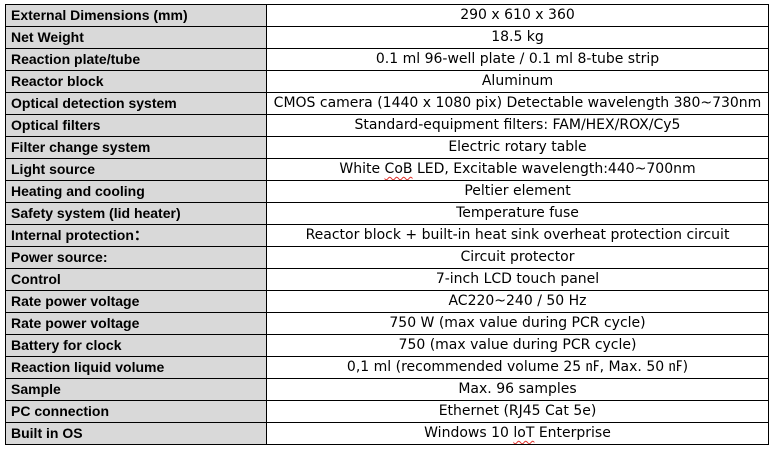  Describe the element at coordinates (517, 15) in the screenshot. I see `row-value: 290 x 610 x 360` at that location.